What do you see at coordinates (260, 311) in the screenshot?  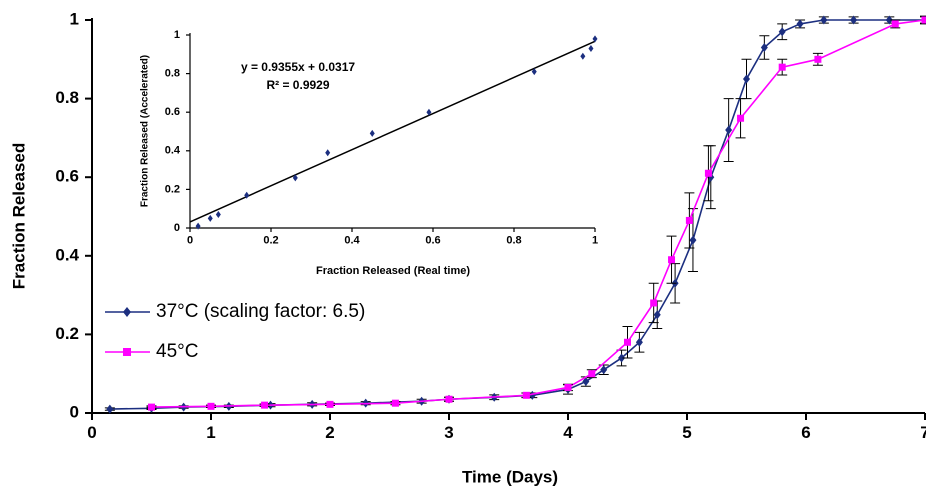 I see `legend-label: 37°C (scaling factor: 6.5)` at bounding box center [260, 311].